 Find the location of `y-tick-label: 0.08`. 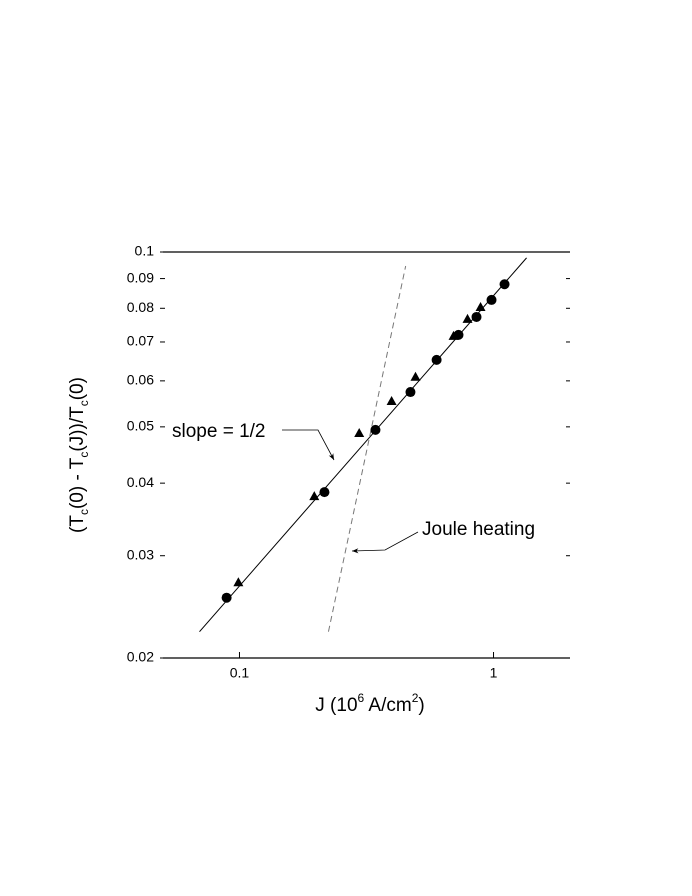

y-tick-label: 0.08 is located at coordinates (140, 307).